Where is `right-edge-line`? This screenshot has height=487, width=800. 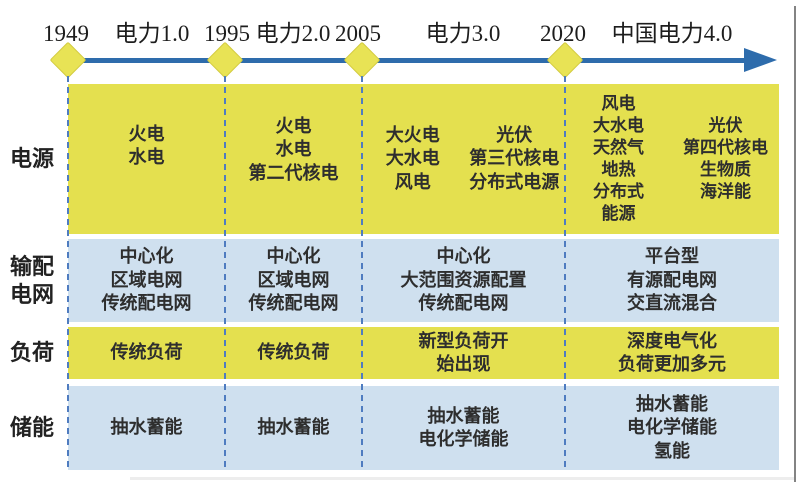 right-edge-line is located at coordinates (795, 244).